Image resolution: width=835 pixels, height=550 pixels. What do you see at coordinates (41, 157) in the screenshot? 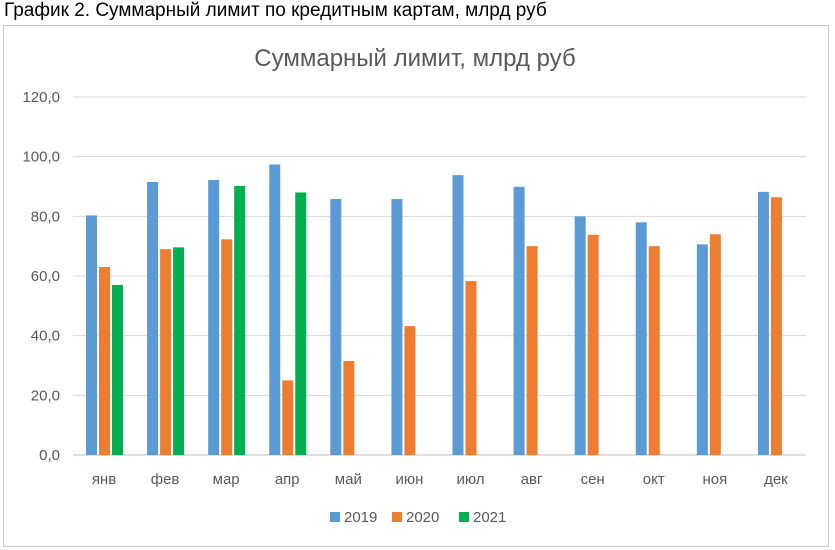
I see `y-tick-label: 100,0` at bounding box center [41, 157].